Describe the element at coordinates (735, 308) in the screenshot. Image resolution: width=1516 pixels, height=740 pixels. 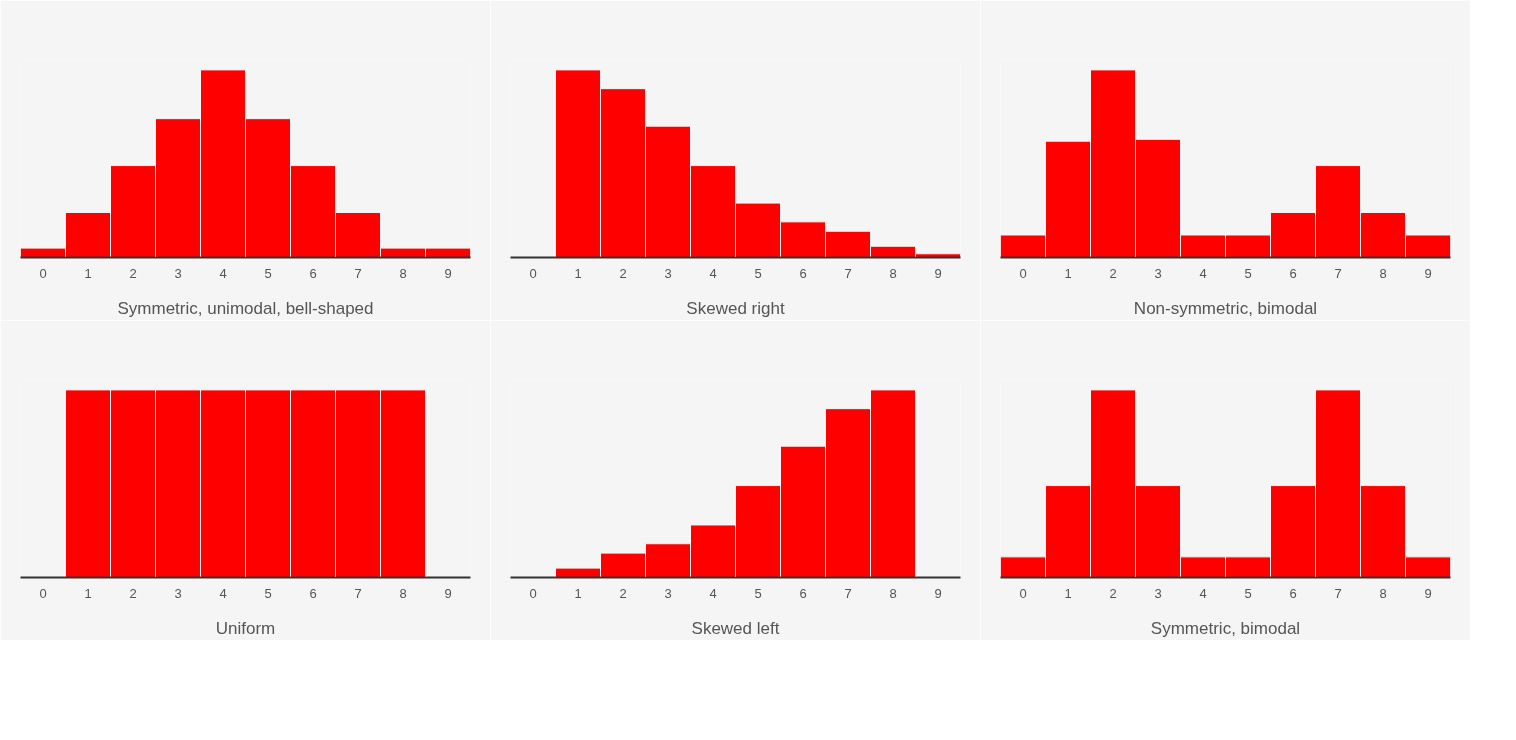
I see `x-axis-title: Skewed right` at that location.